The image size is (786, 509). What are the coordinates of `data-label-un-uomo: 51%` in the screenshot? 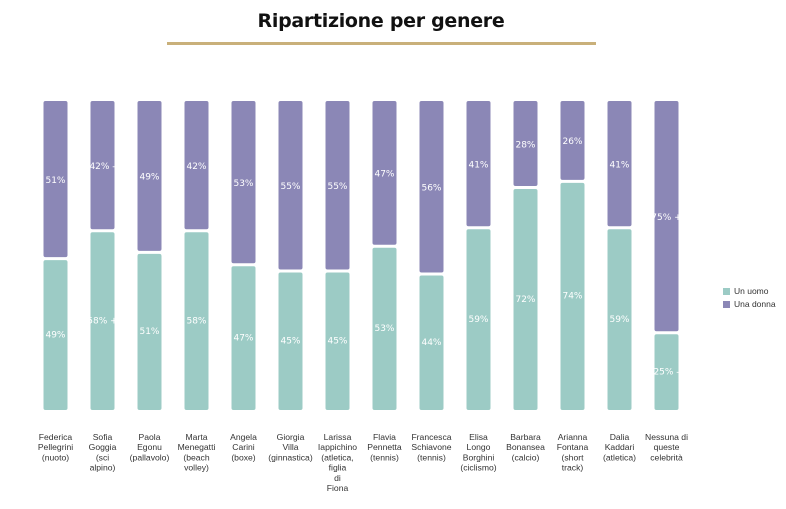 It's located at (149, 332).